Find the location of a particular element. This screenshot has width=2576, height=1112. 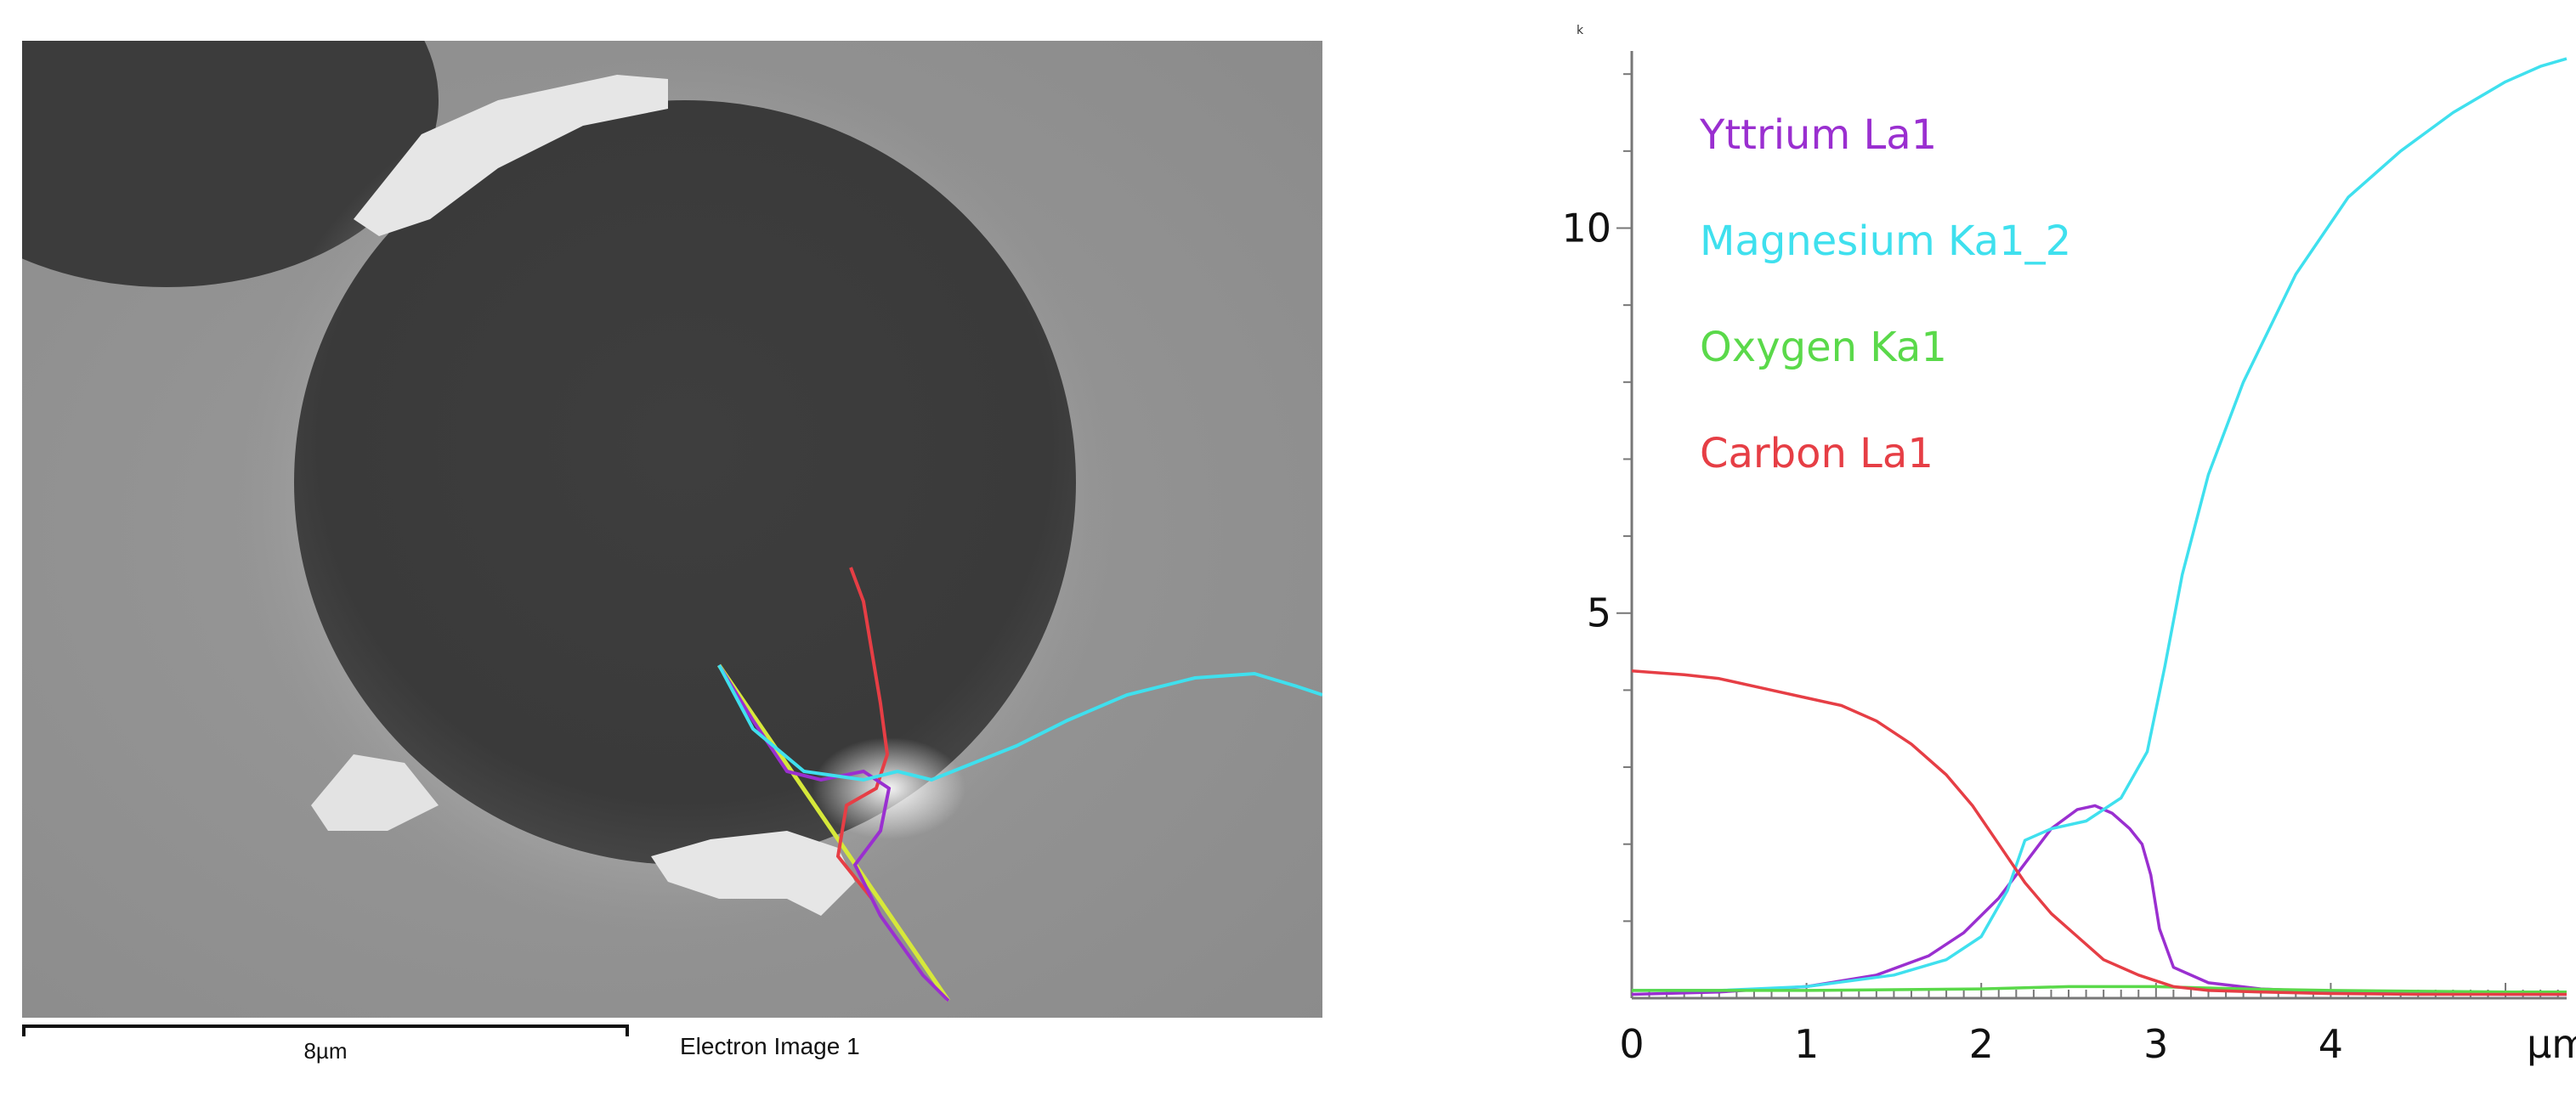

x-tick-label: 0 is located at coordinates (1631, 1044).